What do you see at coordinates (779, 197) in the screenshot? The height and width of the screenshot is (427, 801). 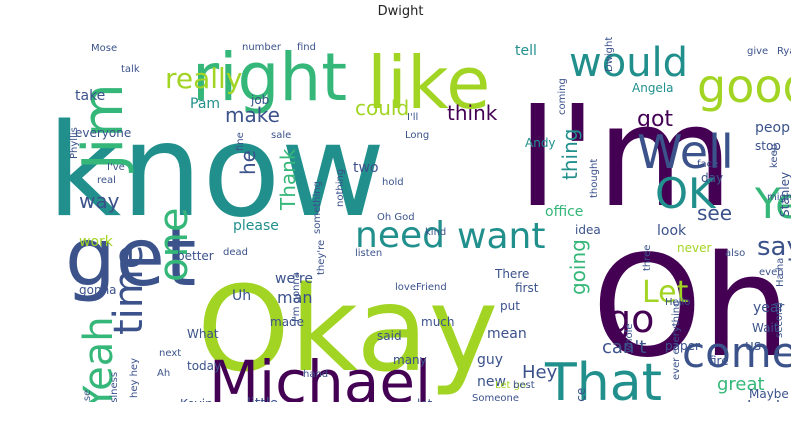 I see `cloud-word: might` at bounding box center [779, 197].